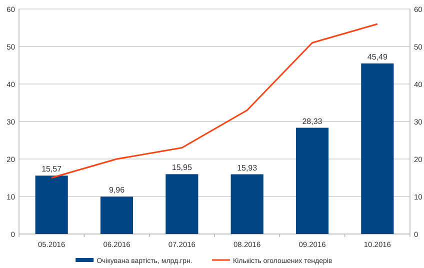  Describe the element at coordinates (52, 169) in the screenshot. I see `data-label: 15,57` at that location.